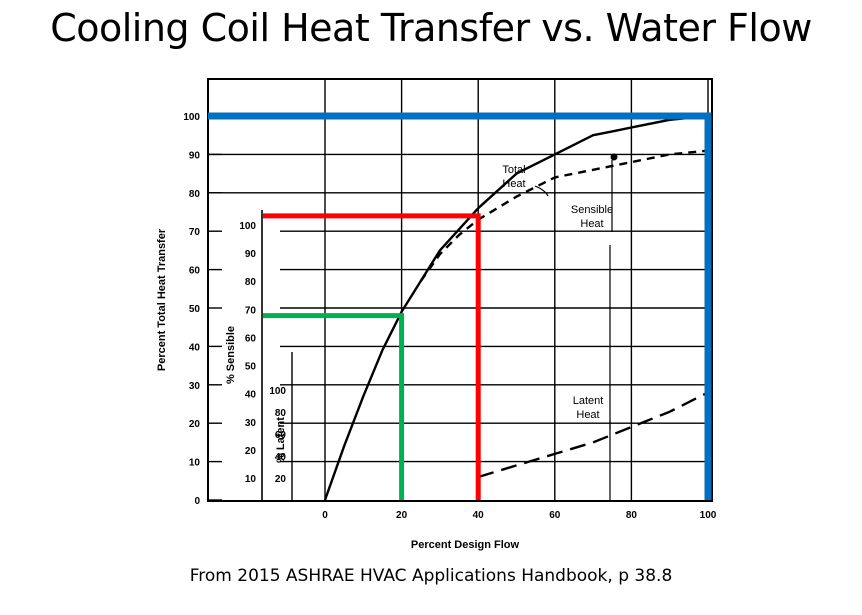 Image resolution: width=862 pixels, height=615 pixels. What do you see at coordinates (195, 271) in the screenshot?
I see `y-tick-label: 60` at bounding box center [195, 271].